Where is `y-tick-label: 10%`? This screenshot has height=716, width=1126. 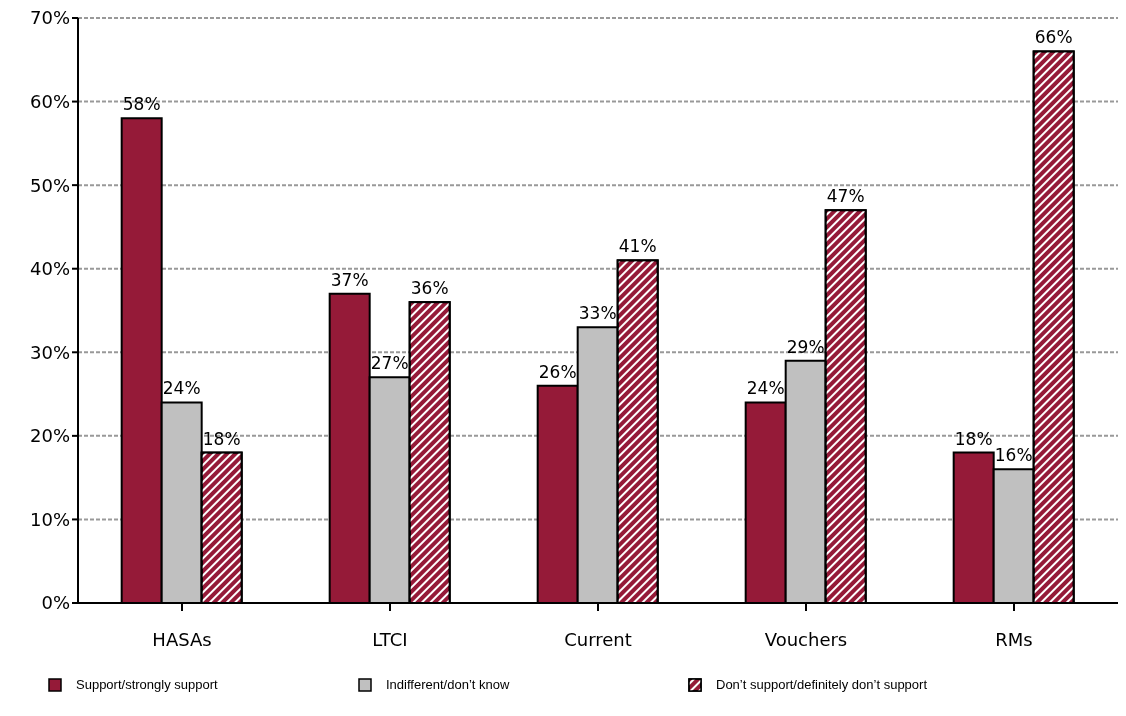
y-tick-label: 10% is located at coordinates (49, 519).